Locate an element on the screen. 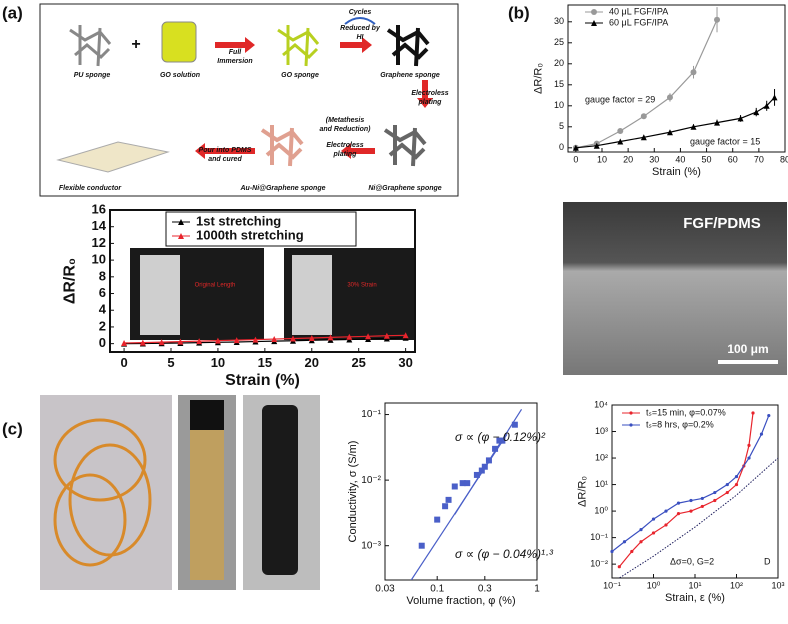 This screenshot has width=788, height=624. panel-label: (a) is located at coordinates (12, 12).